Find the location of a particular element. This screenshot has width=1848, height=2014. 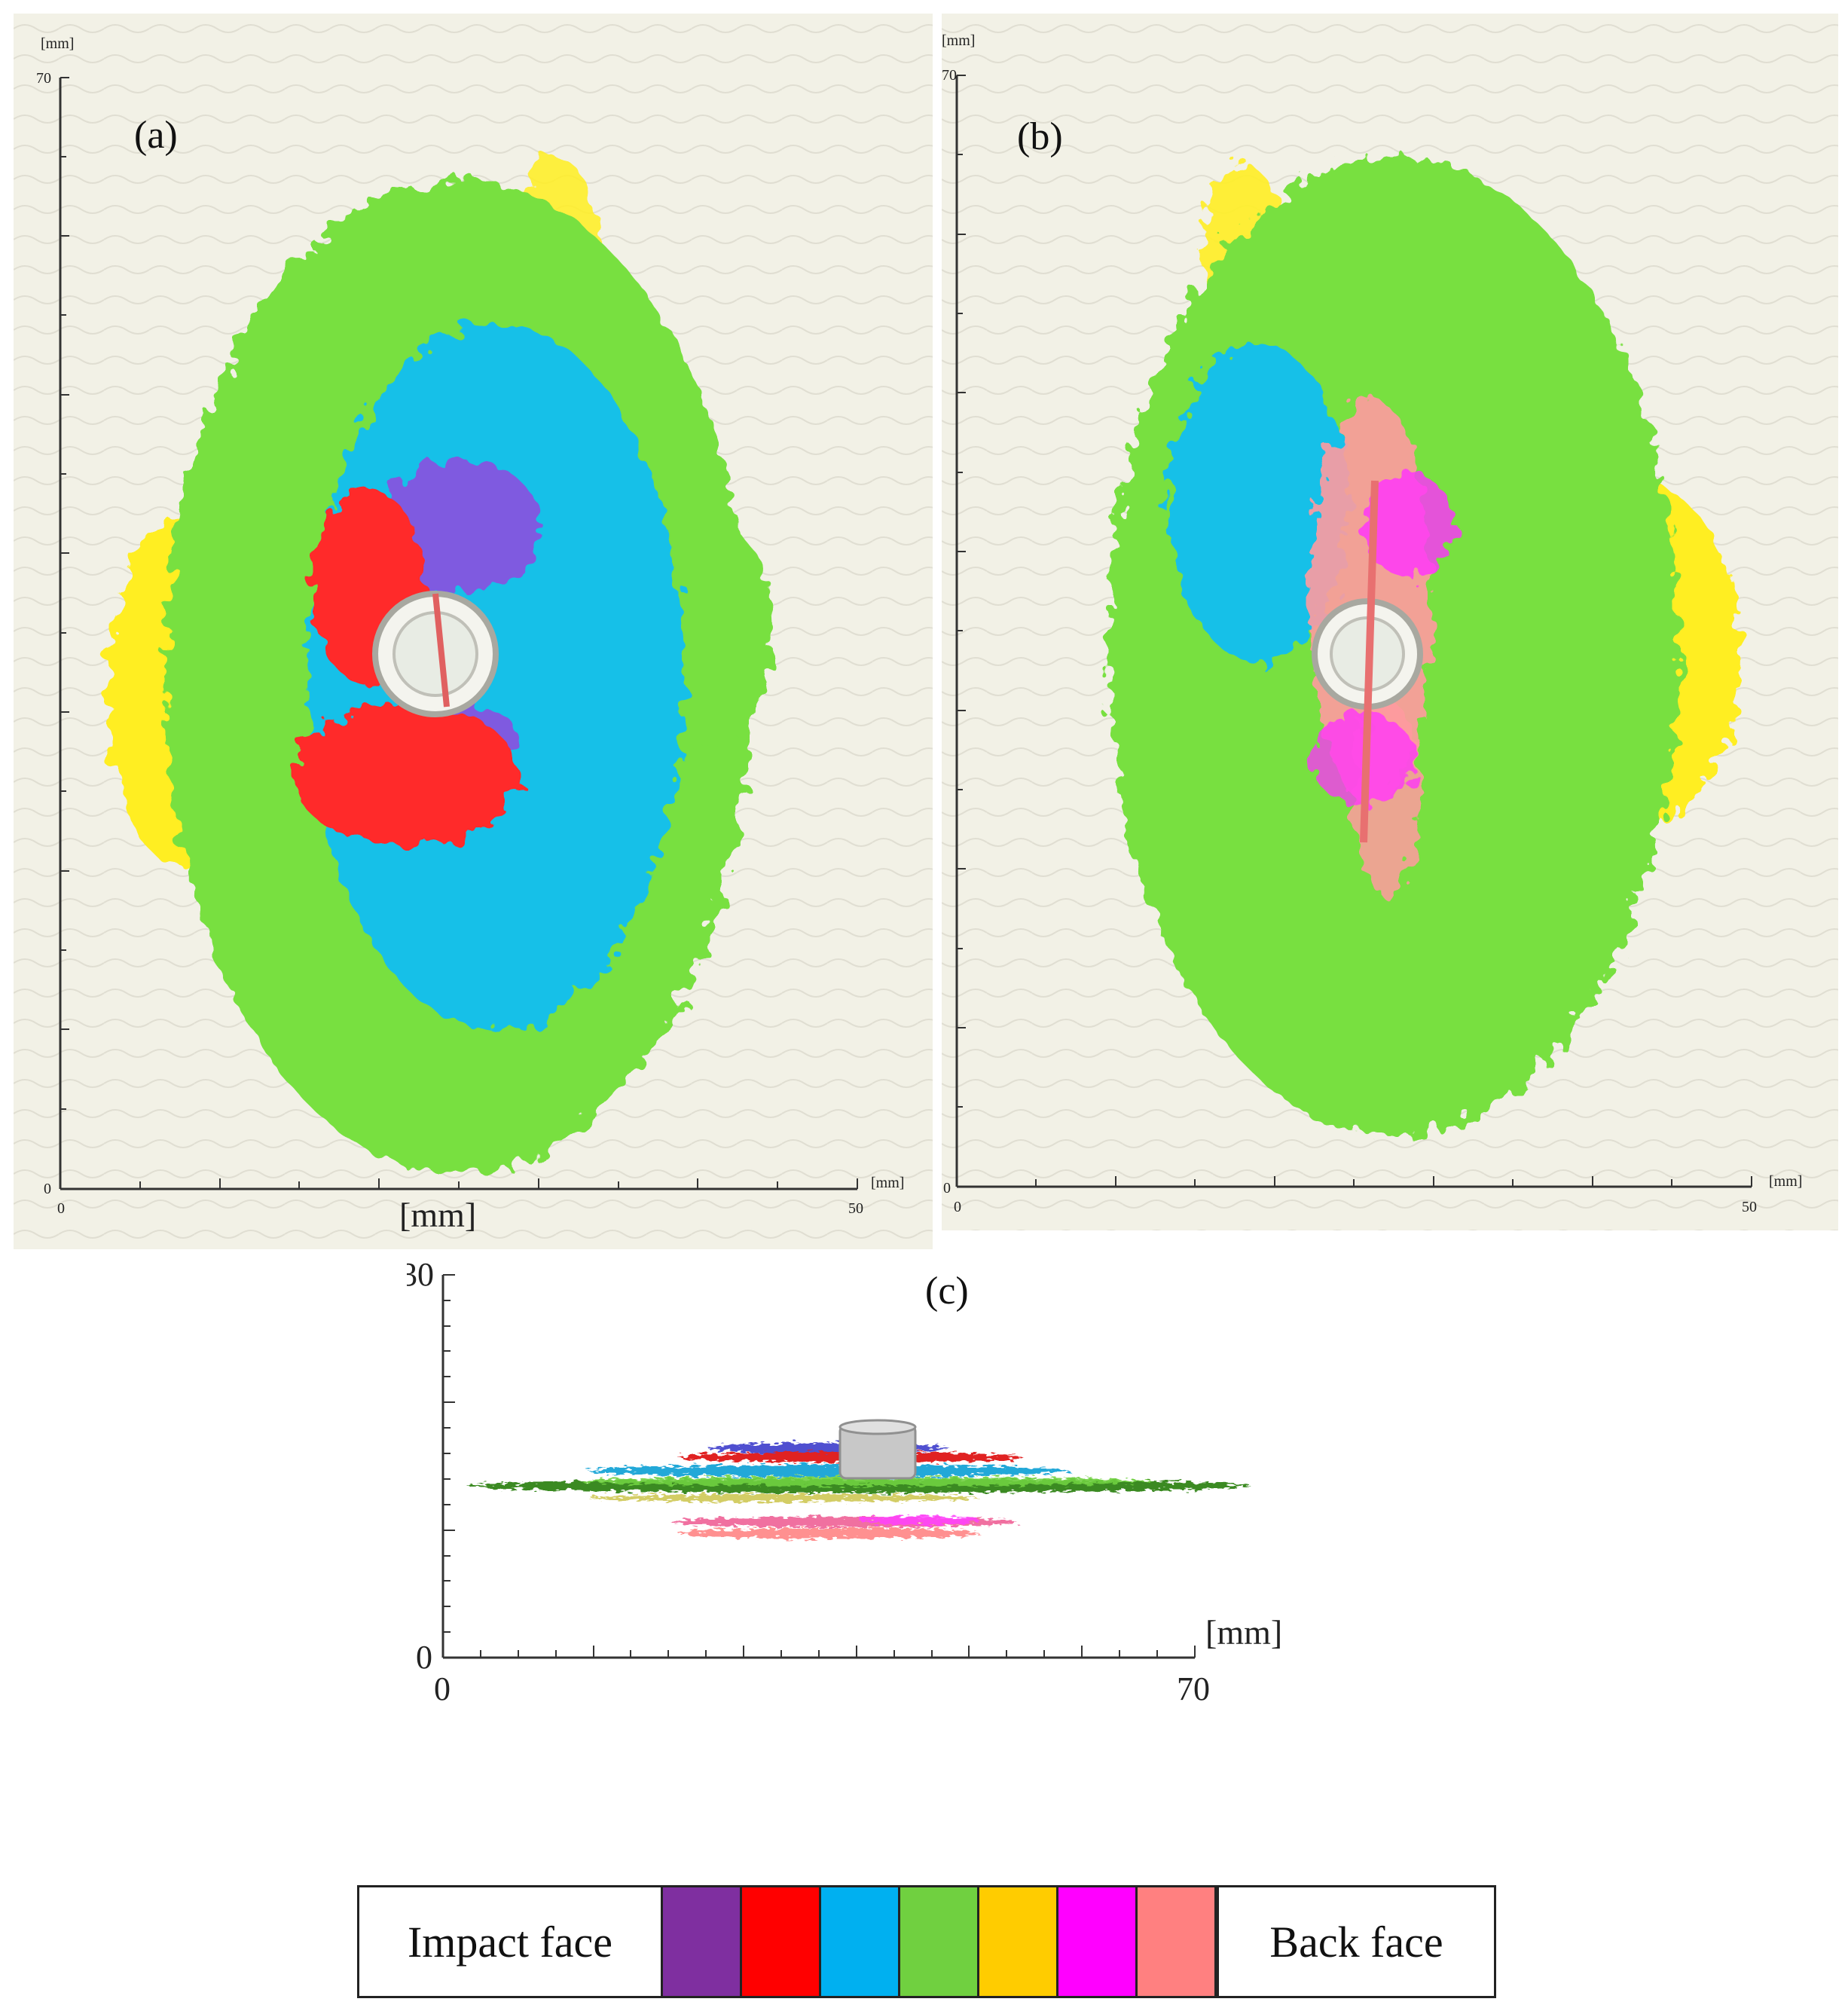

panel-b-x-tick-max: 50 is located at coordinates (1749, 1207).